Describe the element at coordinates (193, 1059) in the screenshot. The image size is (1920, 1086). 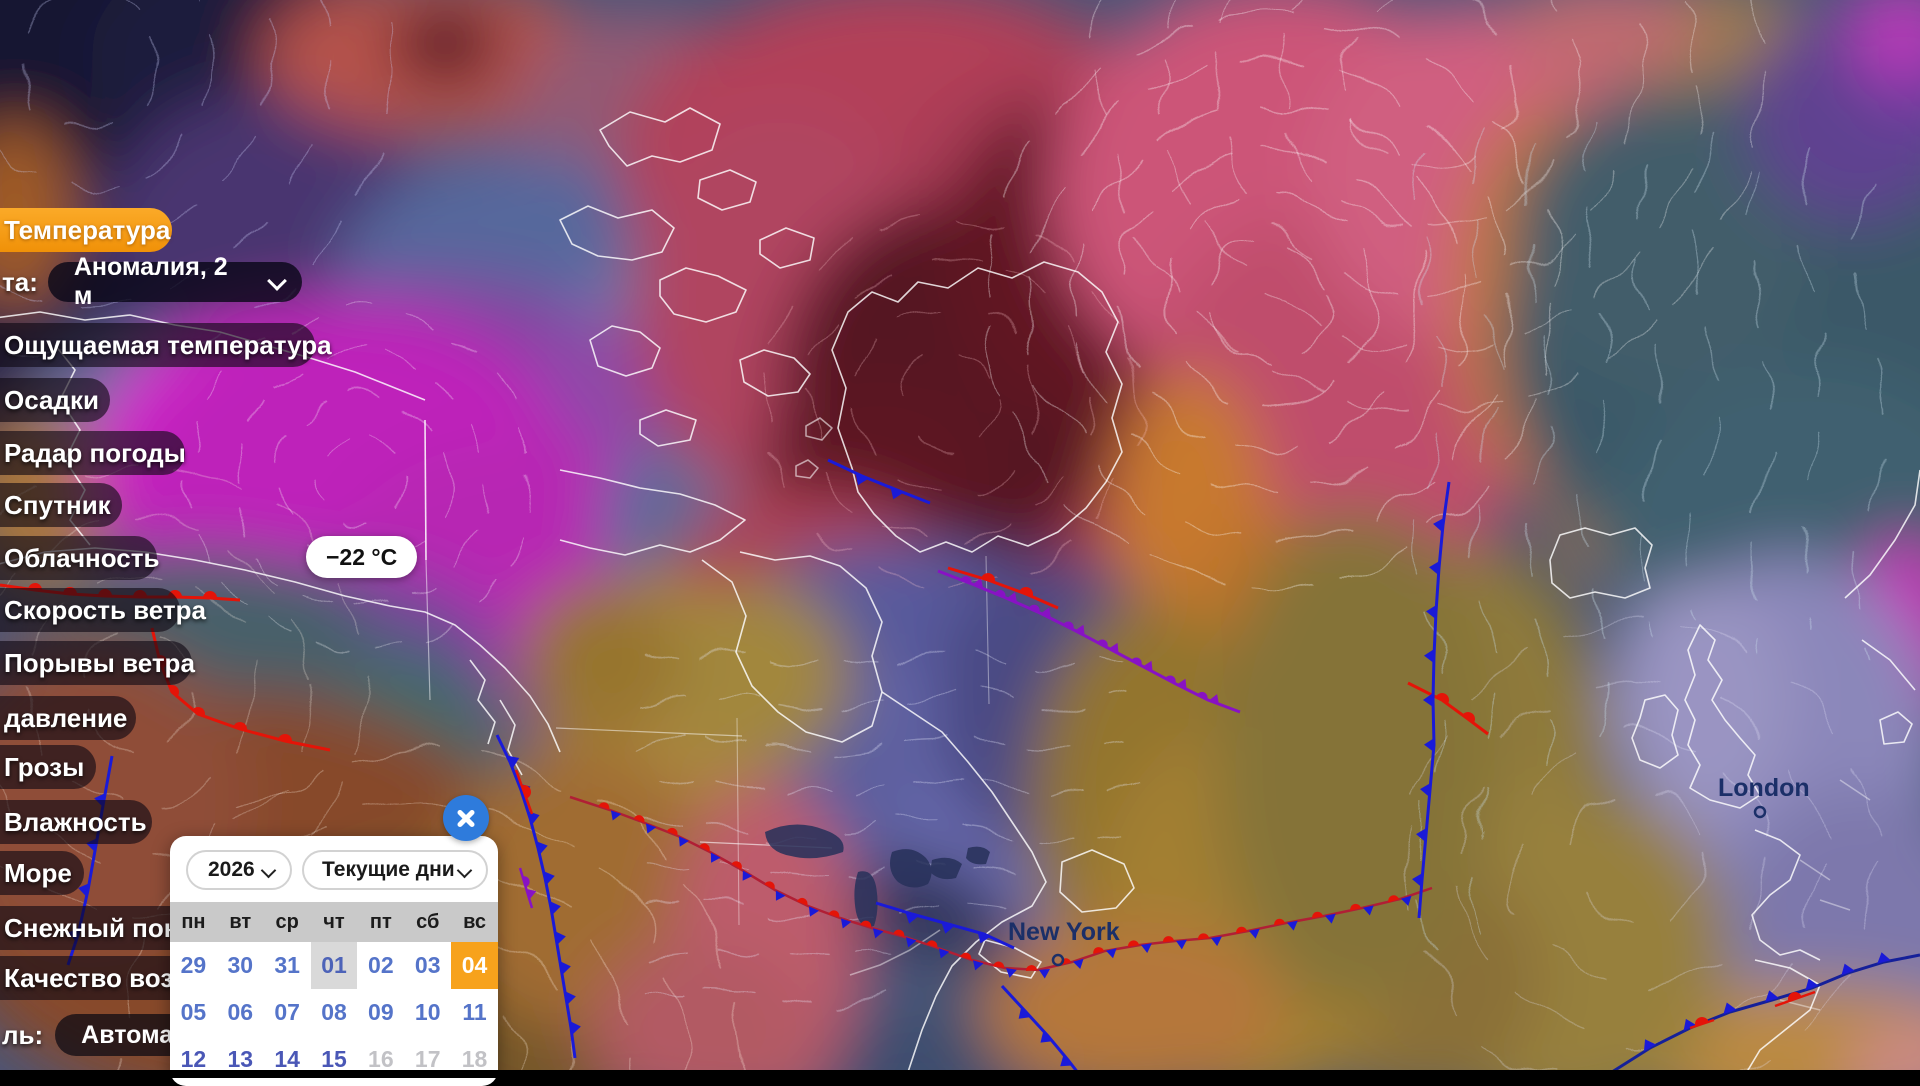
I see `calendar-date: 12` at that location.